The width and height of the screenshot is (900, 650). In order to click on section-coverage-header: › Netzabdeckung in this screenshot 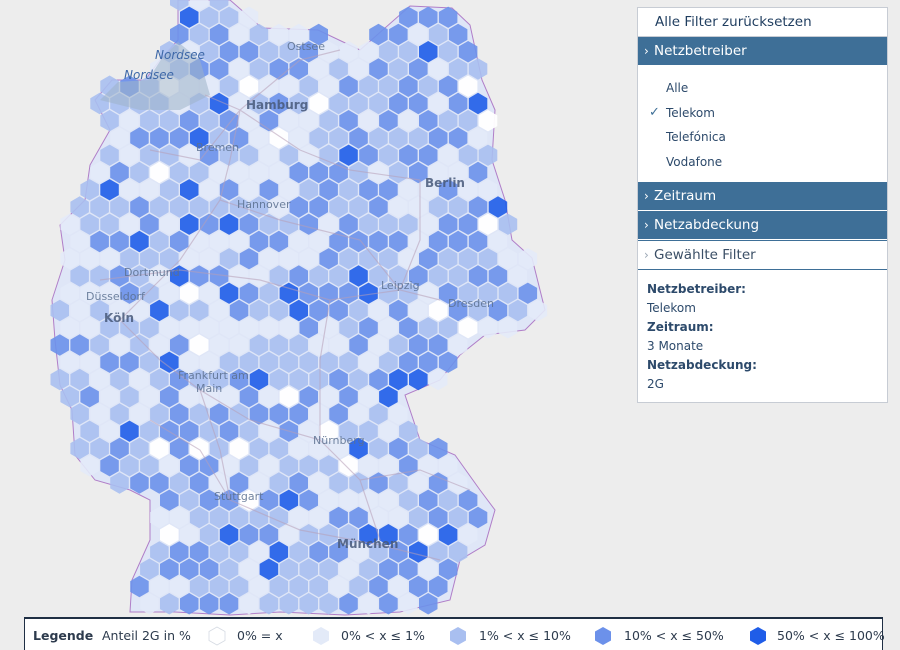, I will do `click(762, 225)`.